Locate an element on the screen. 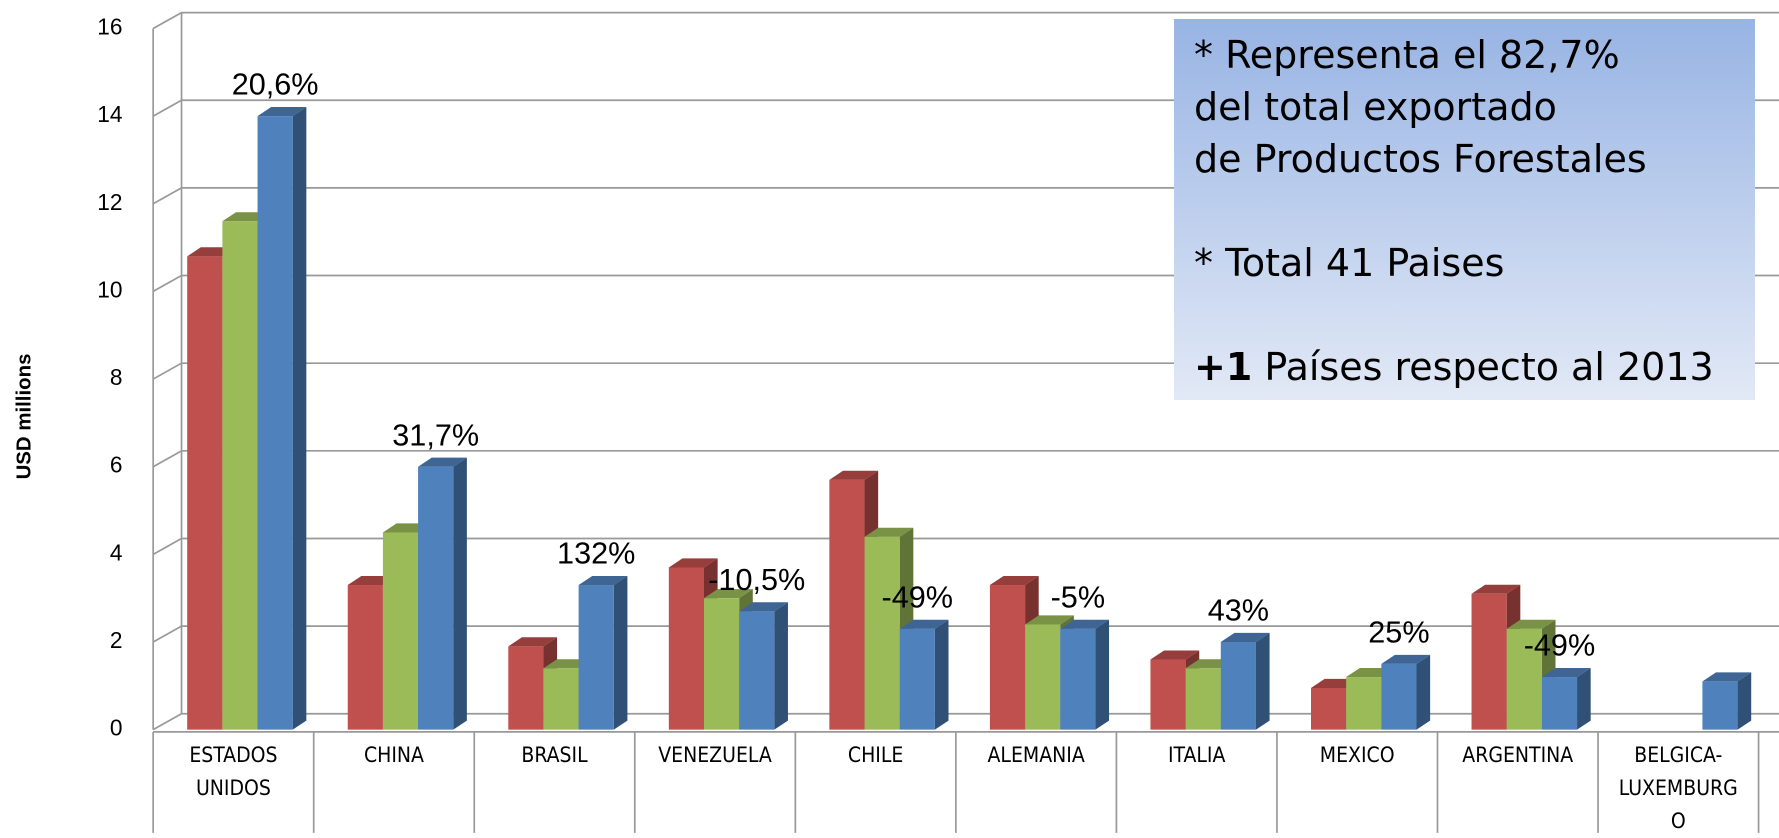  growth-label: 31,7% is located at coordinates (435, 435).